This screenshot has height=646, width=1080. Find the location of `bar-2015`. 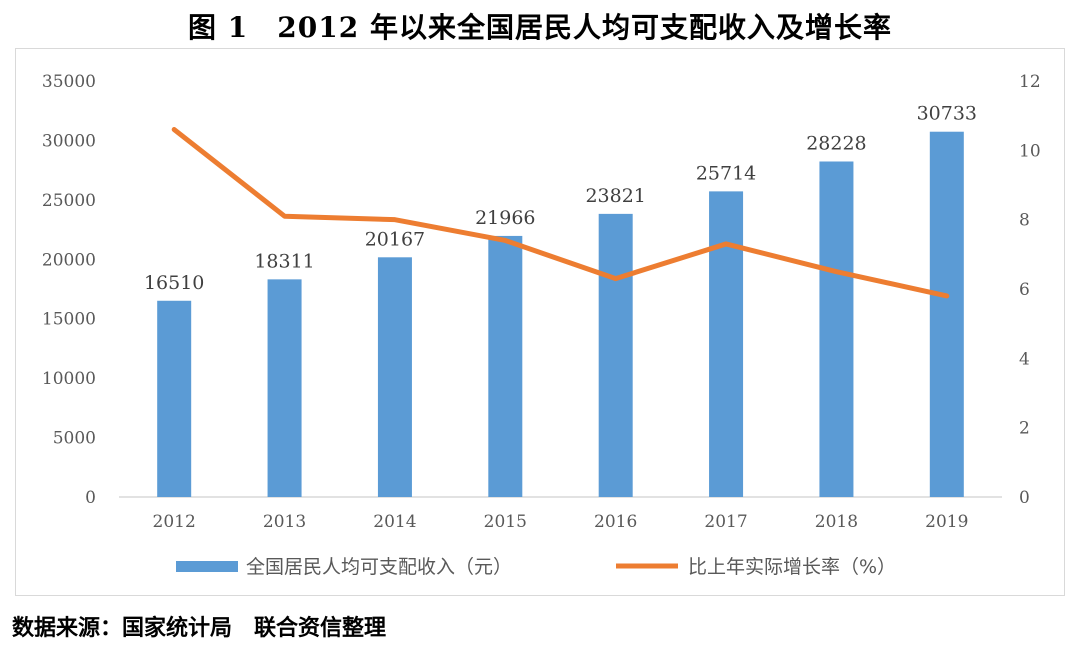

bar-2015 is located at coordinates (505, 366).